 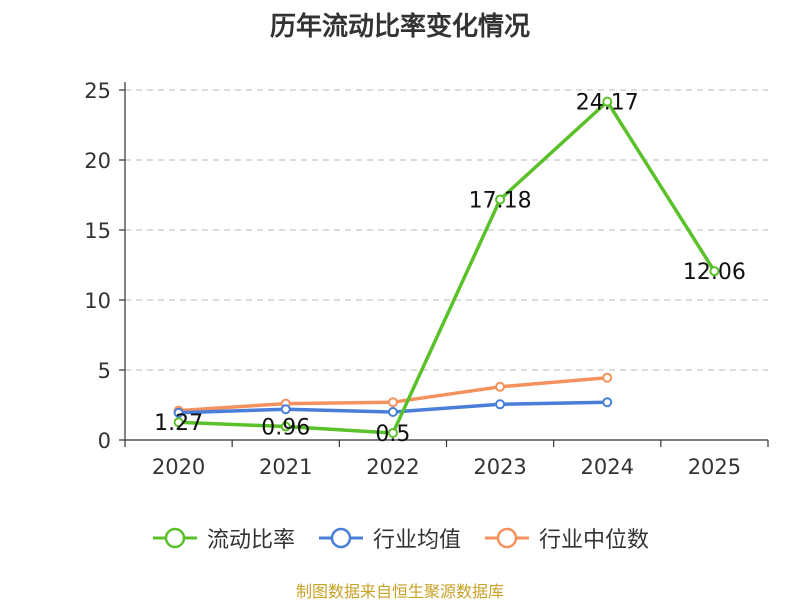 What do you see at coordinates (392, 467) in the screenshot?
I see `x-tick-label: 2022` at bounding box center [392, 467].